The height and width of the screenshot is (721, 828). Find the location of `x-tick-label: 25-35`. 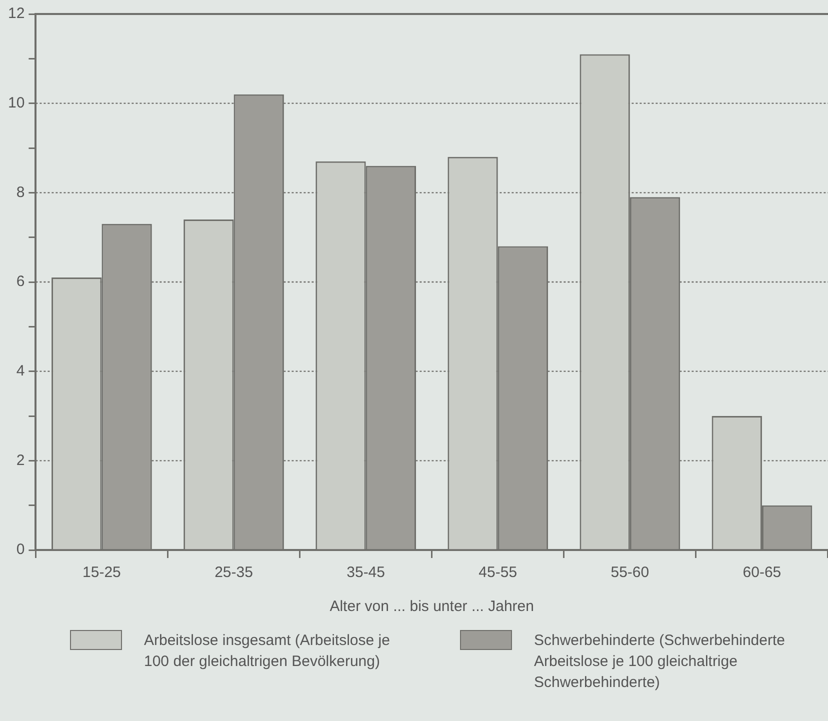

x-tick-label: 25-35 is located at coordinates (233, 573).